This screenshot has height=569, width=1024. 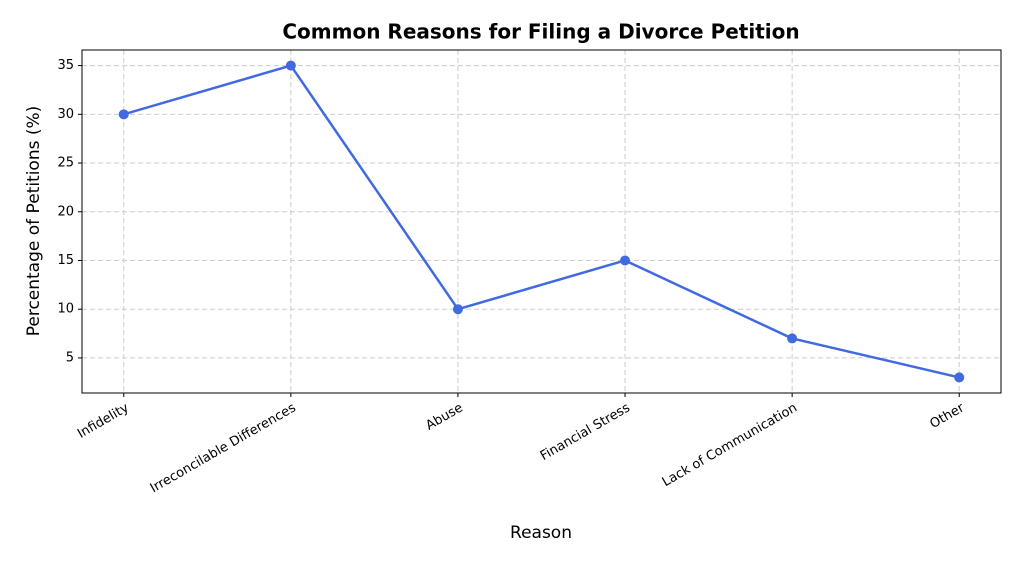 What do you see at coordinates (541, 533) in the screenshot?
I see `x-axis-label: Reason` at bounding box center [541, 533].